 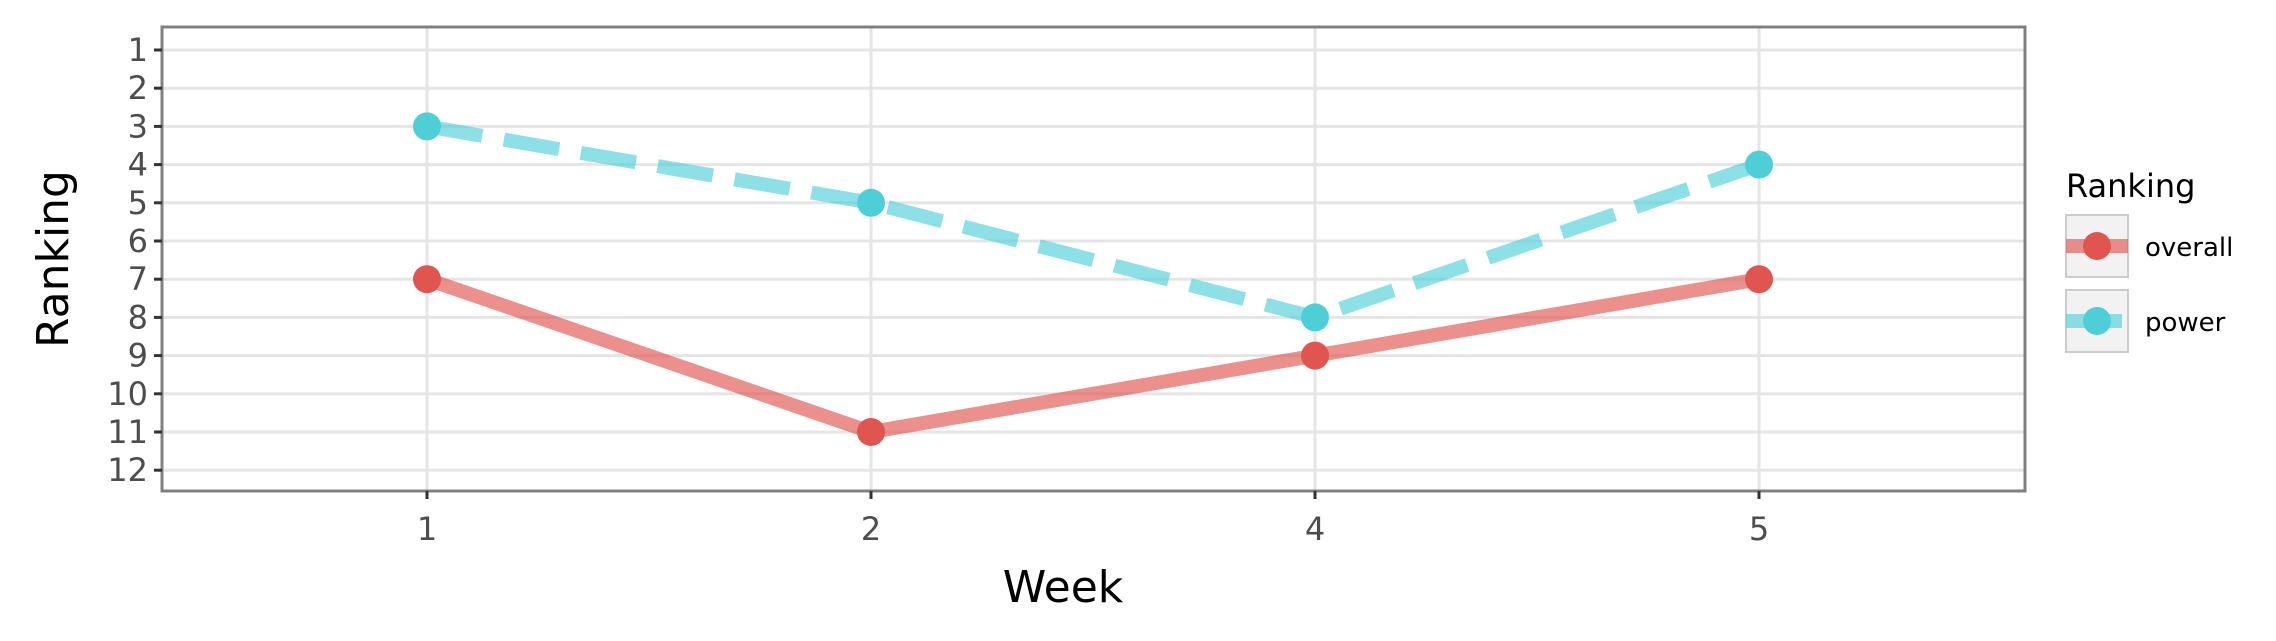 What do you see at coordinates (871, 529) in the screenshot?
I see `x-tick-label: 2` at bounding box center [871, 529].